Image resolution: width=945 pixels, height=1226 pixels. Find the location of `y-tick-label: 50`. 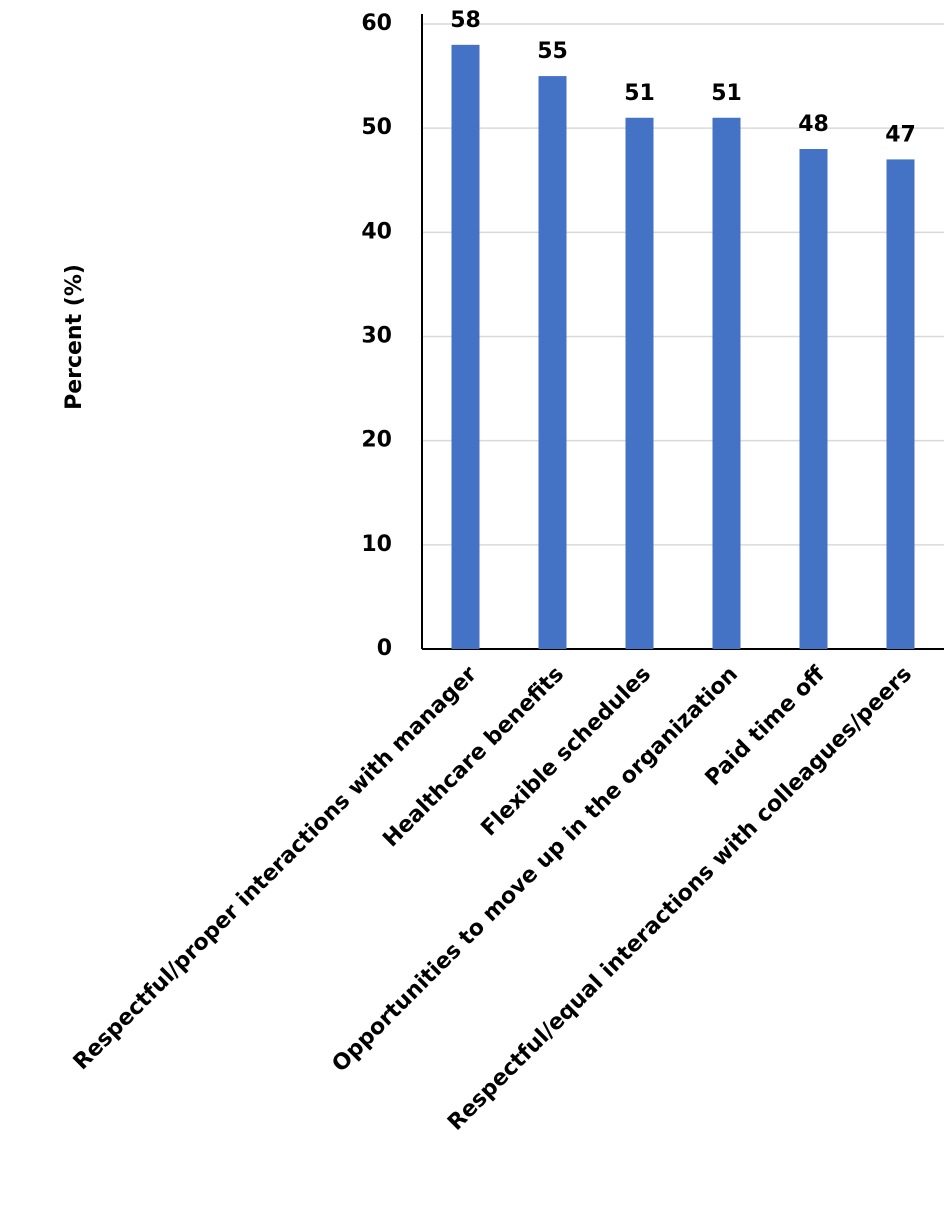

y-tick-label: 50 is located at coordinates (376, 127).